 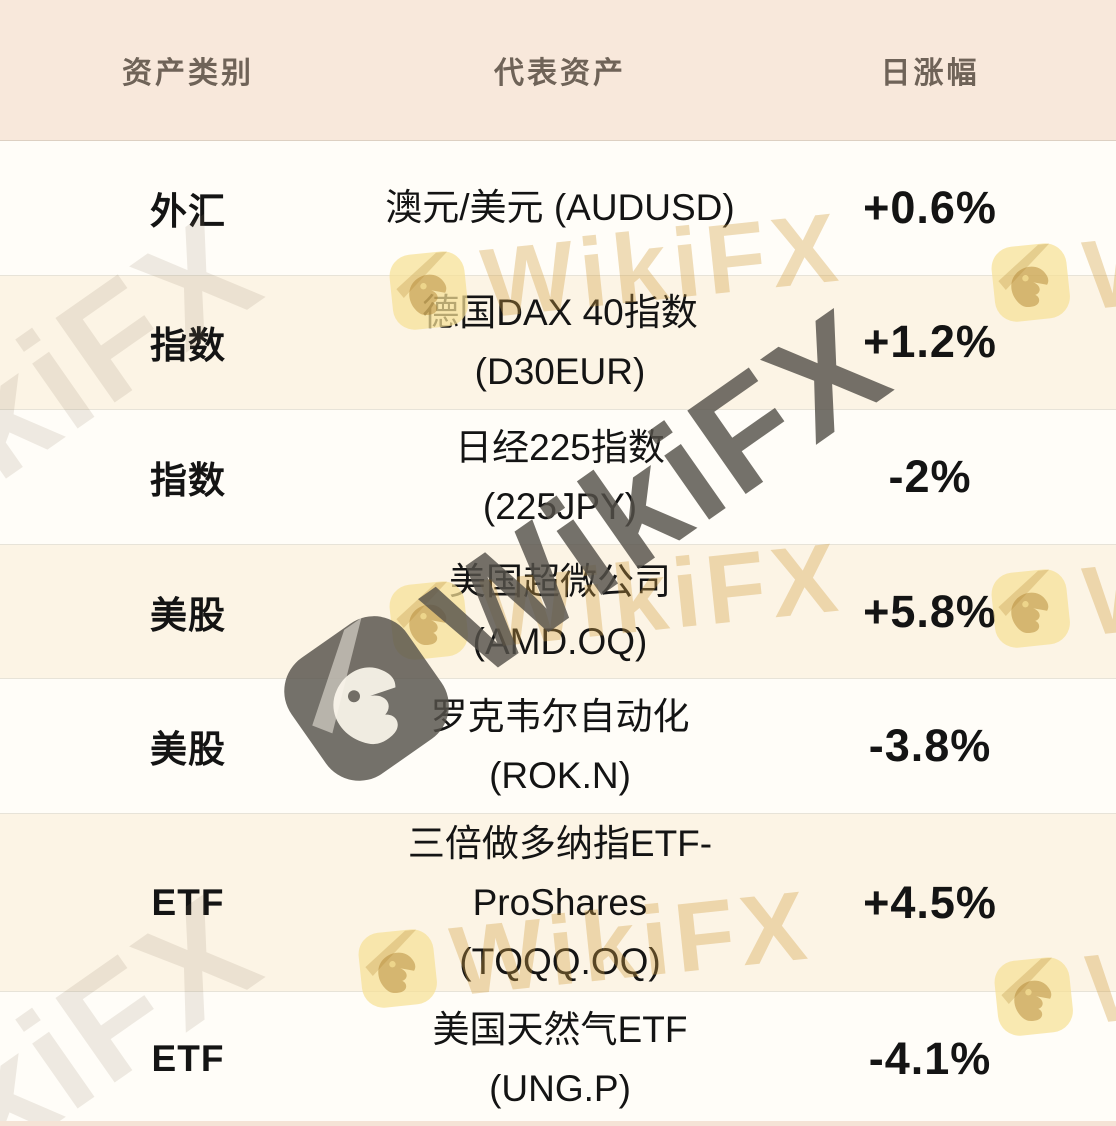 I want to click on table-row: 外汇 澳元/美元 (AUDUSD) +0.6%, so click(x=558, y=208).